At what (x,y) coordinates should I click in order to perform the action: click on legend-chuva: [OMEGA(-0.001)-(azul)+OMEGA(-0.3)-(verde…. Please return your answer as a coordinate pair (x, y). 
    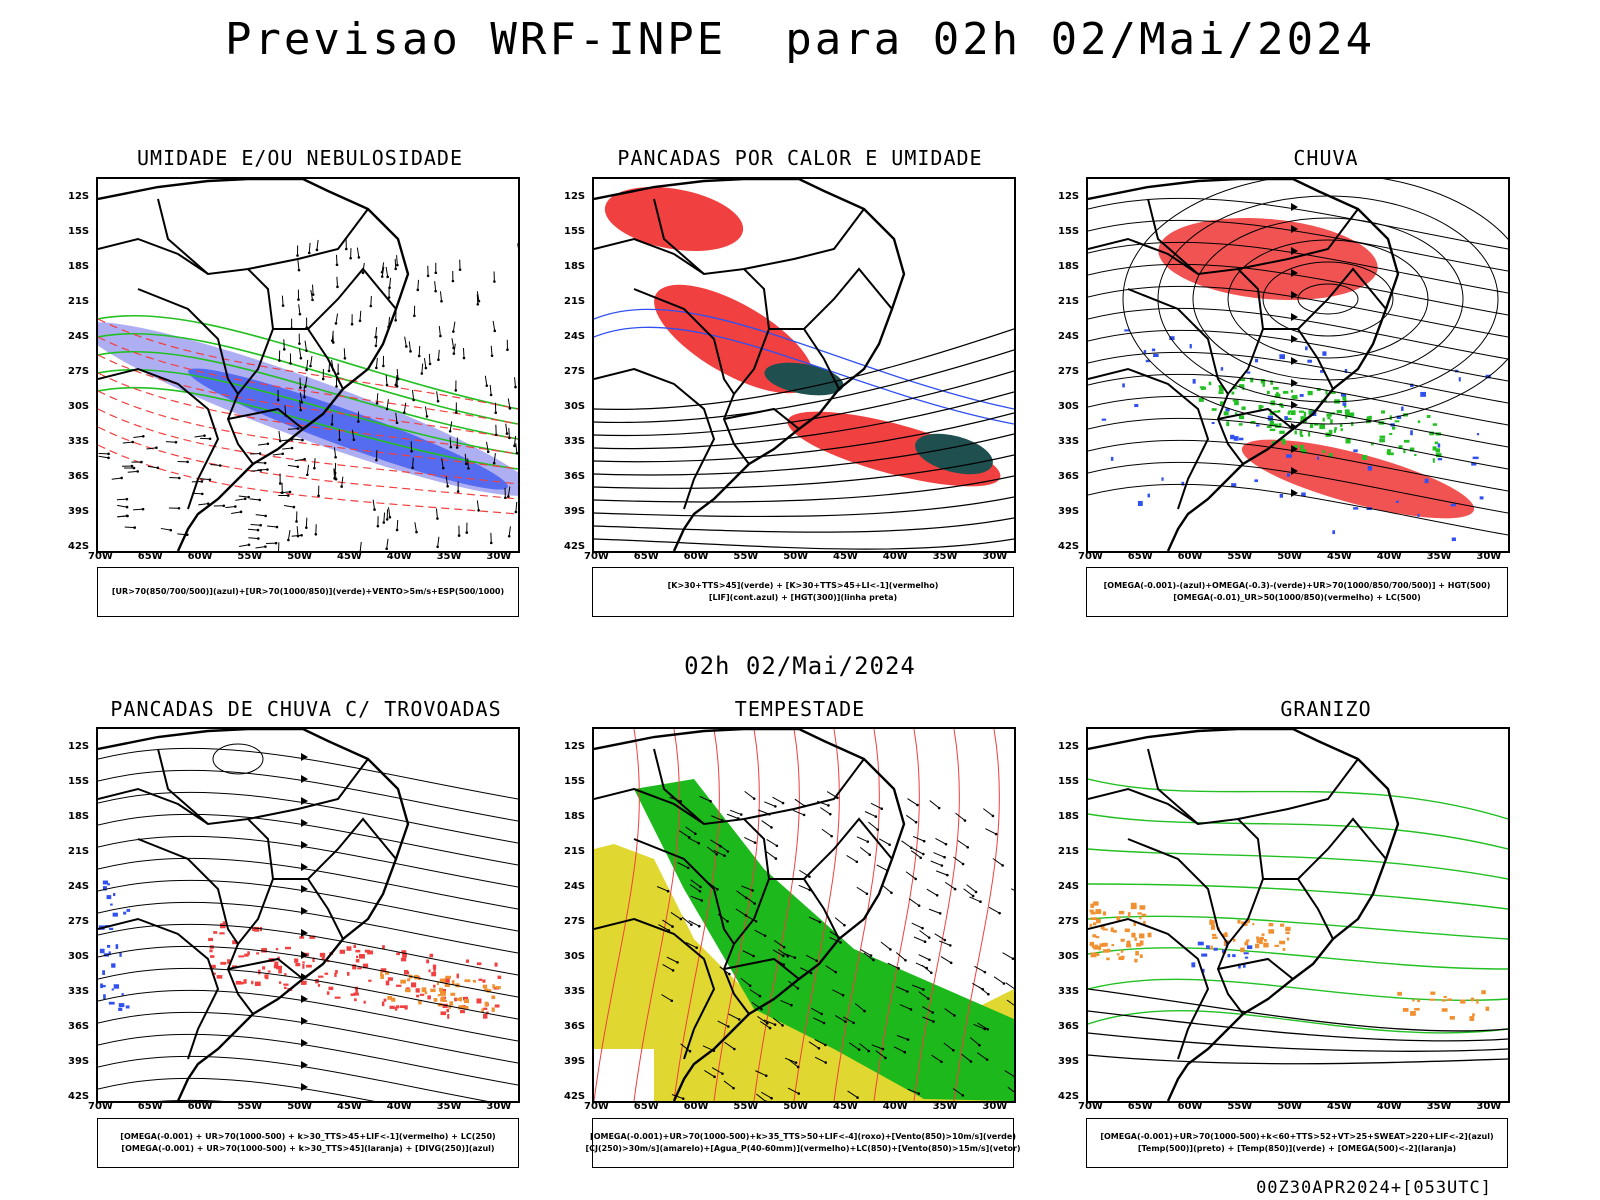
    Looking at the image, I should click on (1297, 592).